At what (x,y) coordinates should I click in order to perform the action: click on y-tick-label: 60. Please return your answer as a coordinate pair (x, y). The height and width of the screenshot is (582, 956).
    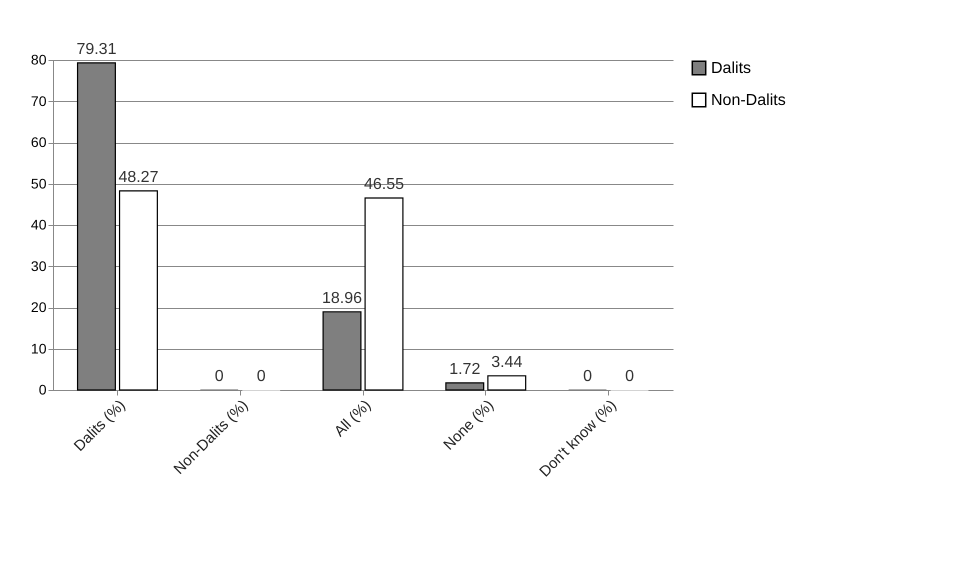
    Looking at the image, I should click on (38, 142).